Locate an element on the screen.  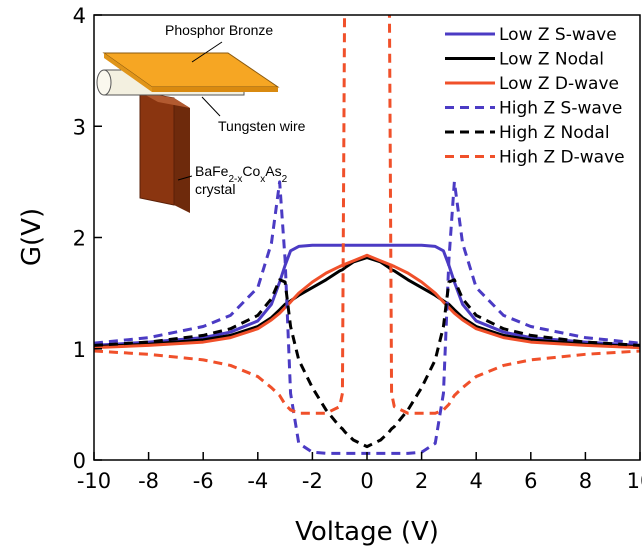
wire-pointer is located at coordinates (211, 106).